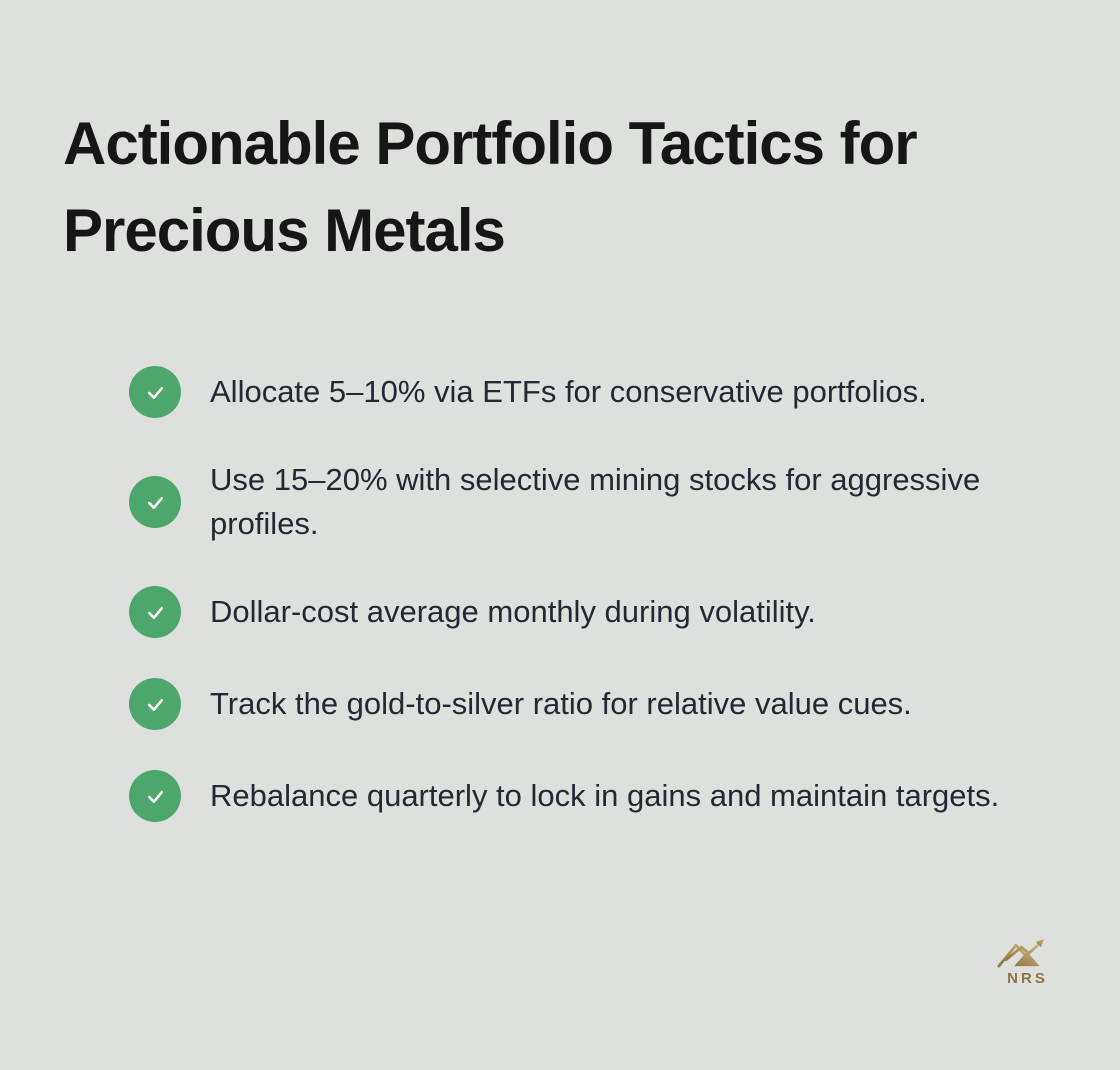 This screenshot has height=1070, width=1120. I want to click on mountain-arrow-logo-icon, so click(1021, 953).